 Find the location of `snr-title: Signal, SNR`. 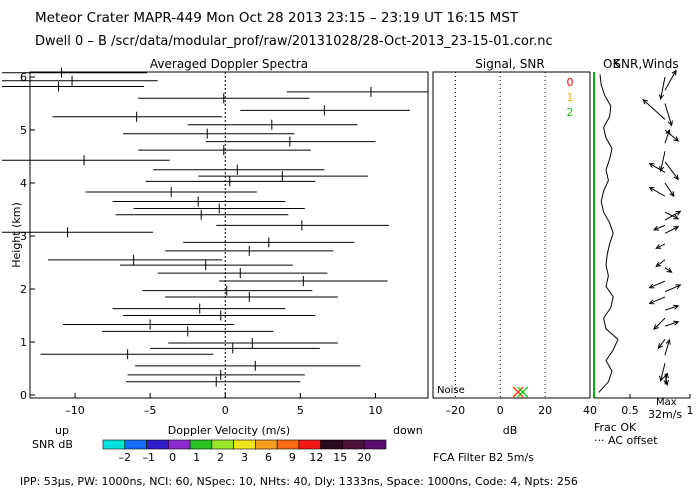

snr-title: Signal, SNR is located at coordinates (509, 64).